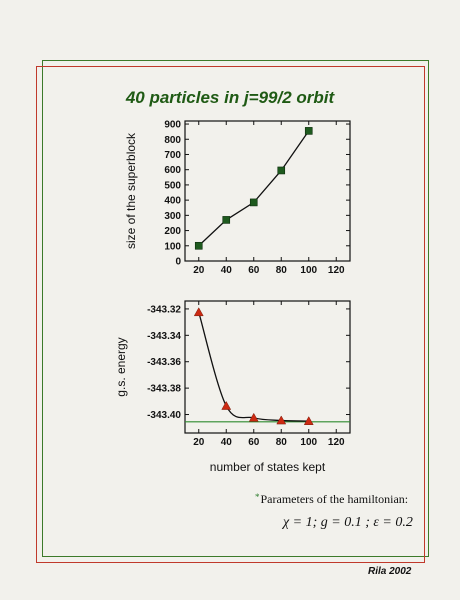  Describe the element at coordinates (257, 497) in the screenshot. I see `asterisk-mark: *` at that location.